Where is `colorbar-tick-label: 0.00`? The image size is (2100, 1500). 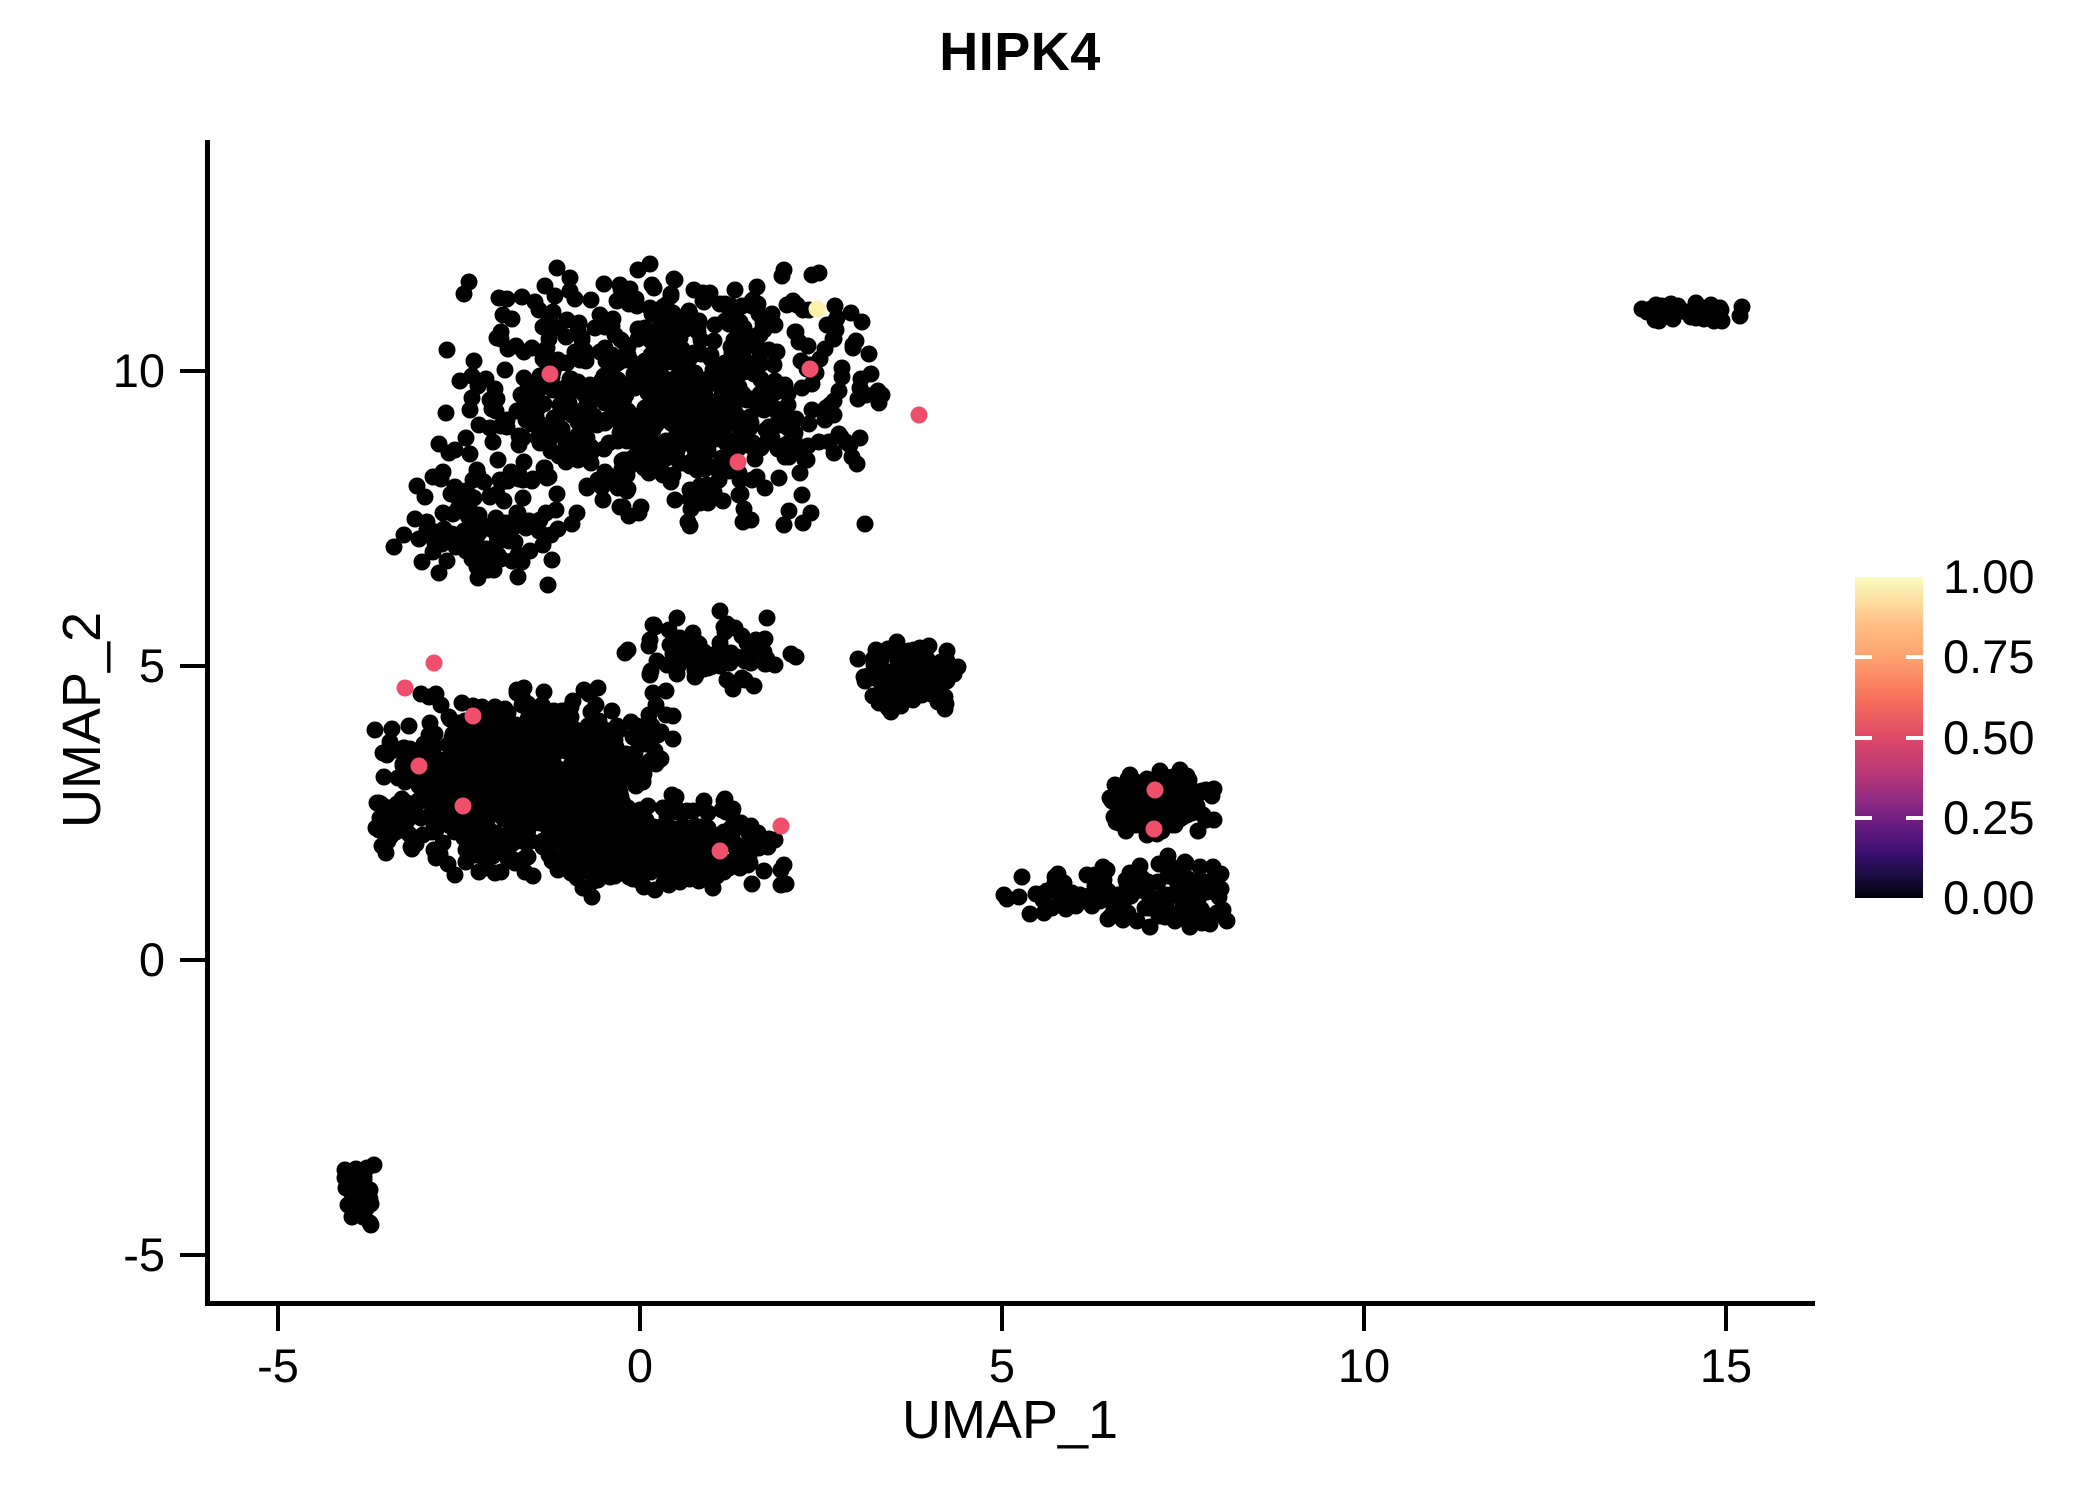
colorbar-tick-label: 0.00 is located at coordinates (1989, 897).